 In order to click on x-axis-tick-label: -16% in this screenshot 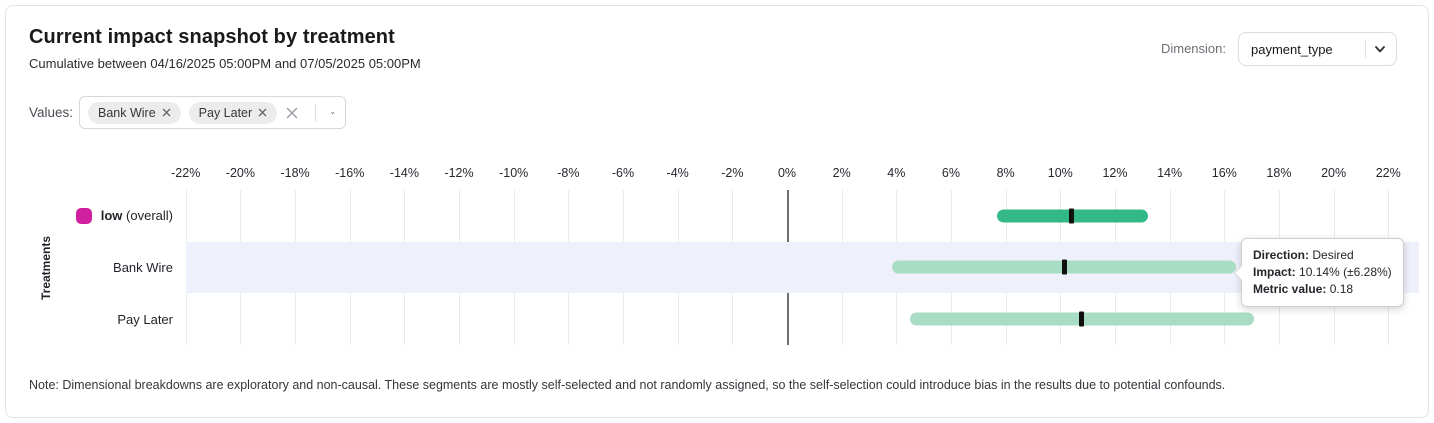, I will do `click(350, 173)`.